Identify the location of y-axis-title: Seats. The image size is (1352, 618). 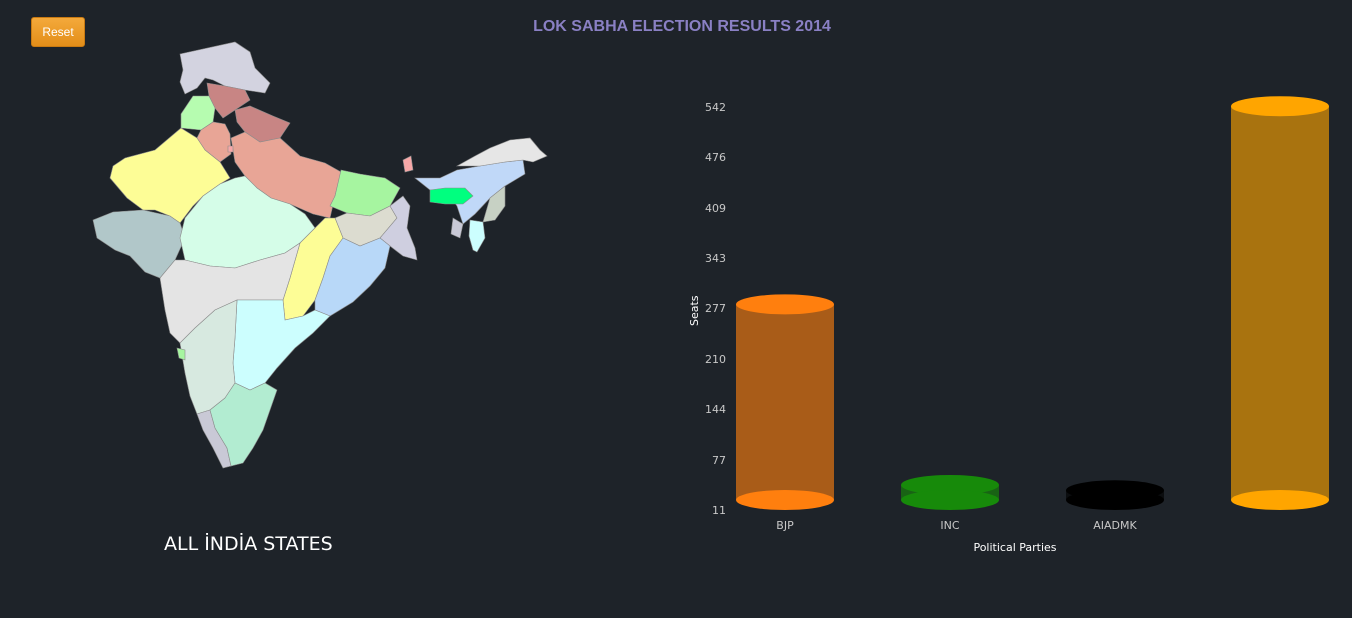
(694, 310).